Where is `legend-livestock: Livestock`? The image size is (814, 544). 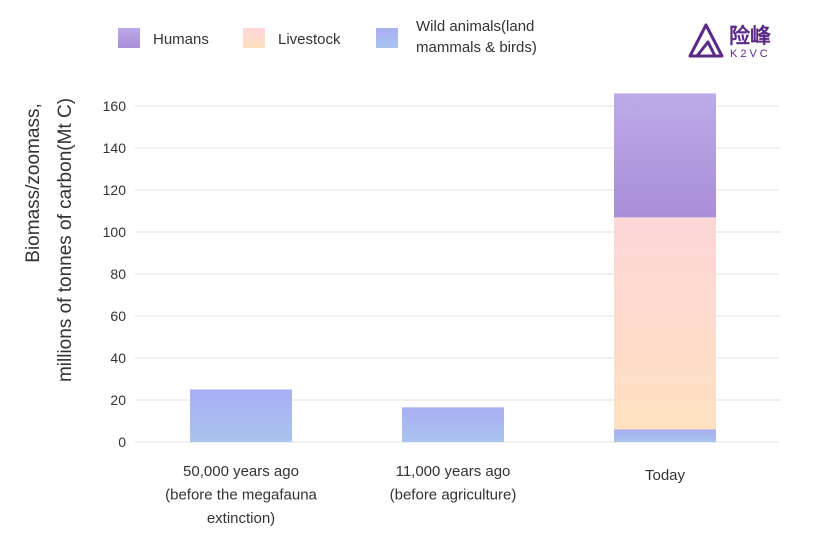
legend-livestock: Livestock is located at coordinates (292, 38).